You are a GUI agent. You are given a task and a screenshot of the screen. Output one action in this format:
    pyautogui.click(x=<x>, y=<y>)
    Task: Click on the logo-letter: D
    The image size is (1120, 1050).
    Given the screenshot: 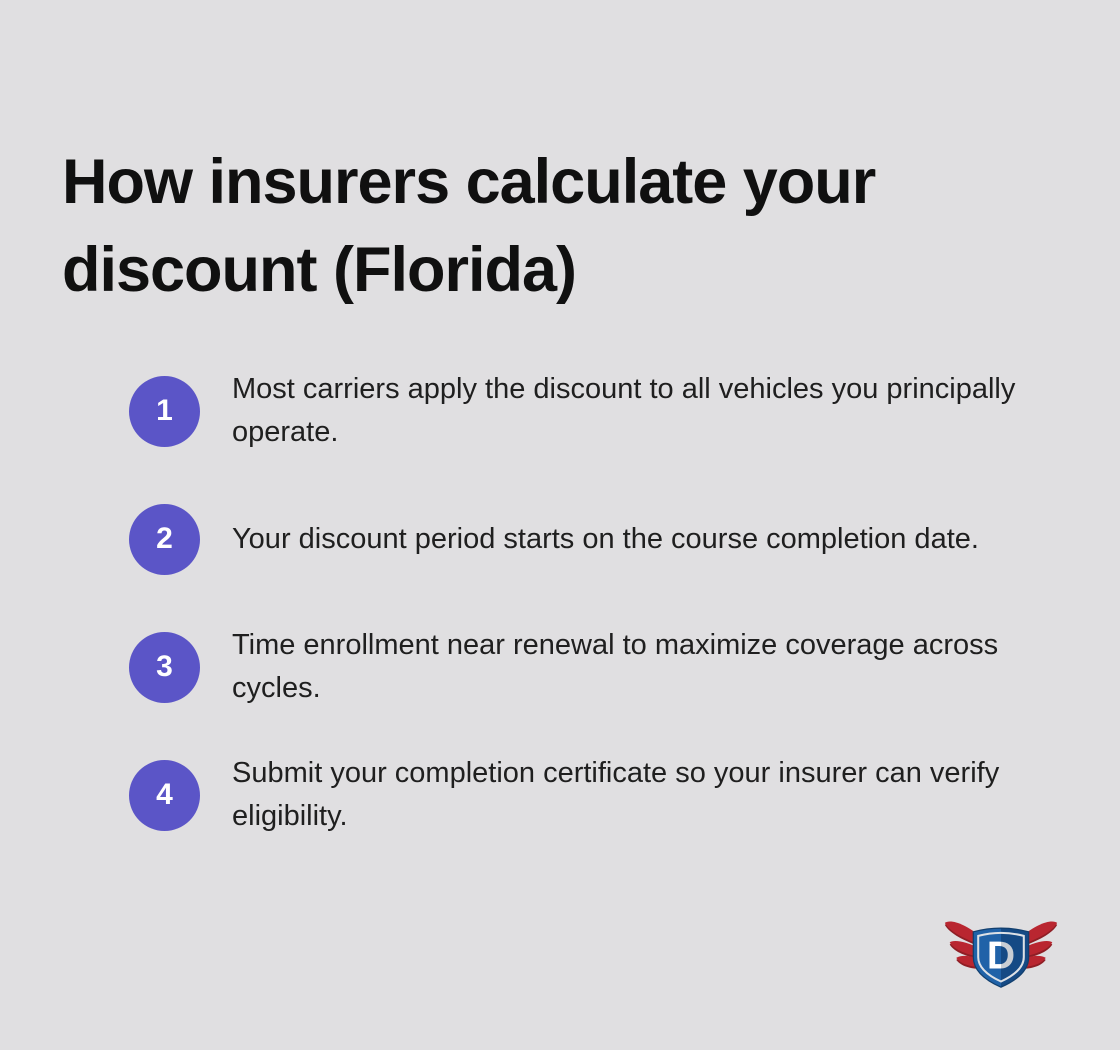 What is the action you would take?
    pyautogui.click(x=1001, y=955)
    